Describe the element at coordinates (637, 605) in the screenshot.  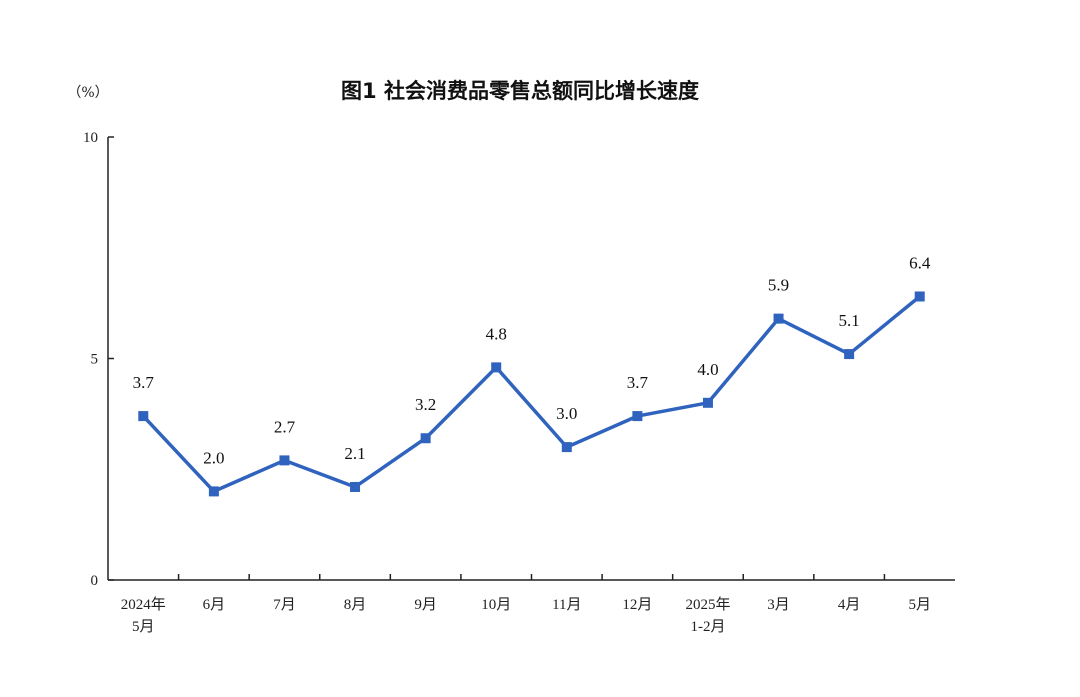
I see `x-tick-label: 12月` at that location.